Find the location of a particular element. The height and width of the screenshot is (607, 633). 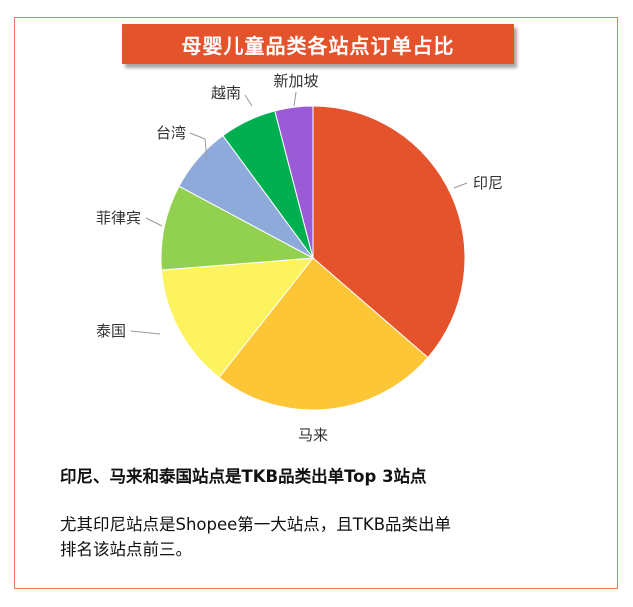

pie-label-2: 马来 is located at coordinates (313, 435).